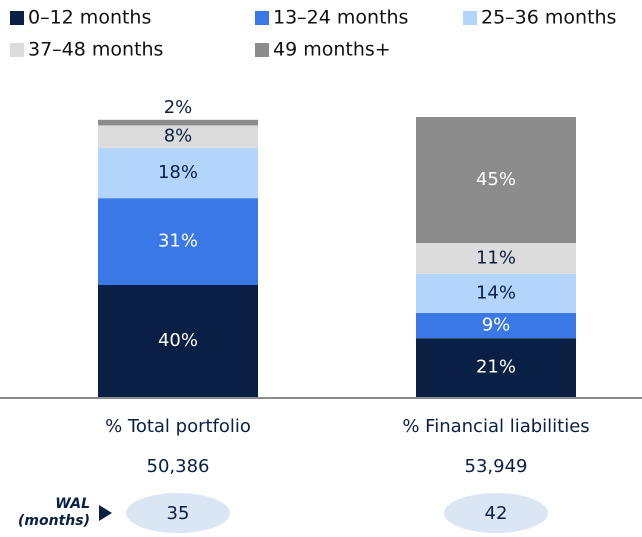 The image size is (642, 537). Describe the element at coordinates (178, 466) in the screenshot. I see `total-label: 50,386` at that location.